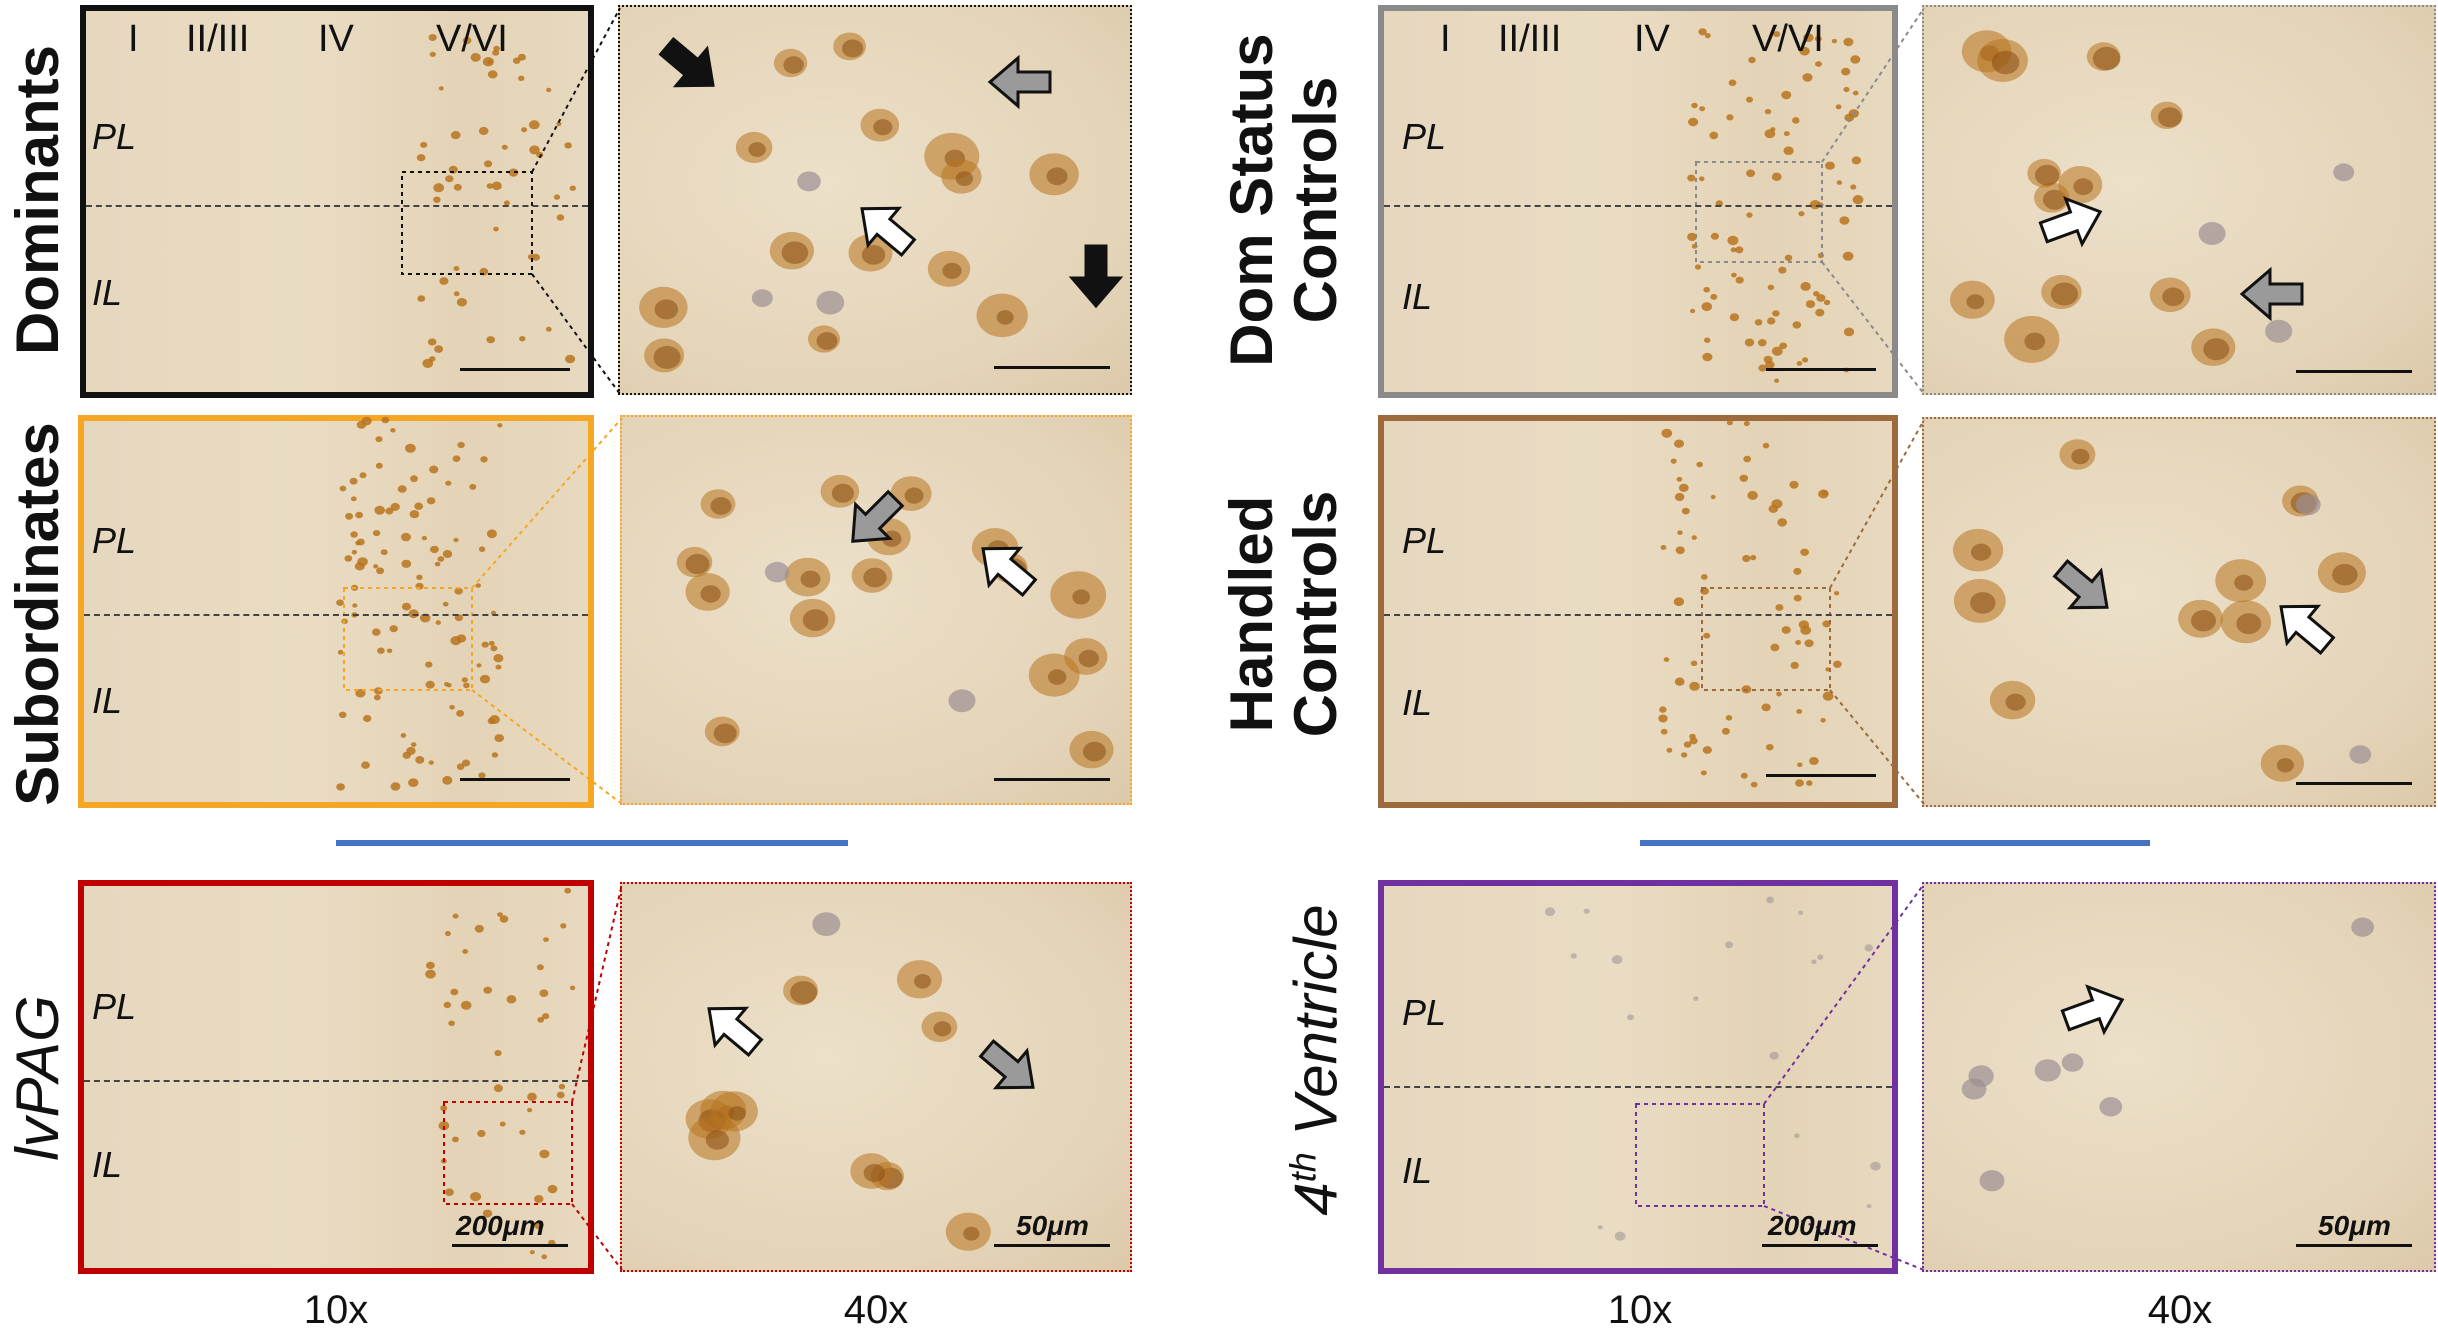  What do you see at coordinates (1096, 276) in the screenshot?
I see `black-arrow` at bounding box center [1096, 276].